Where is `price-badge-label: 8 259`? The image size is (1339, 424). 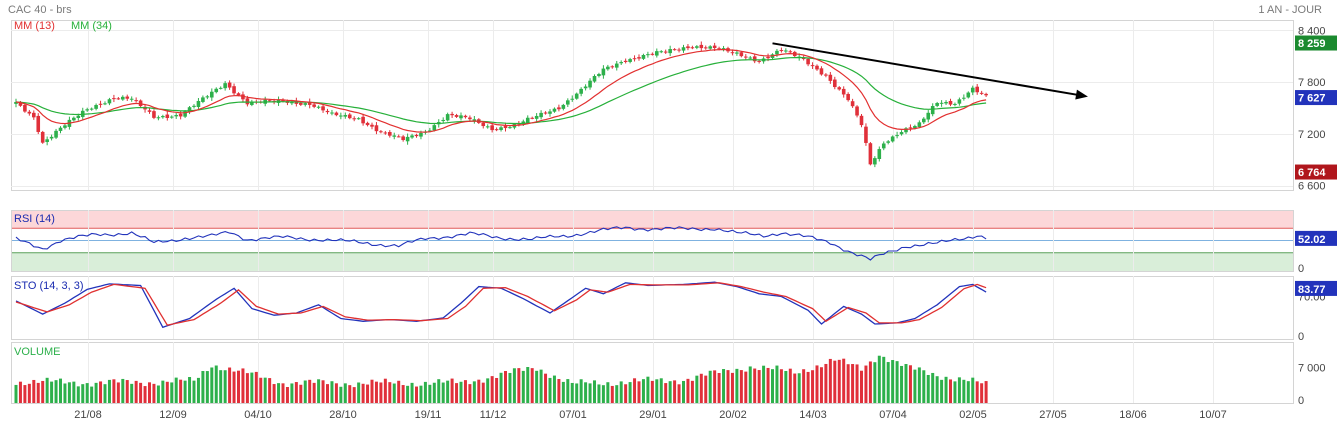
price-badge-label: 8 259 is located at coordinates (1312, 44).